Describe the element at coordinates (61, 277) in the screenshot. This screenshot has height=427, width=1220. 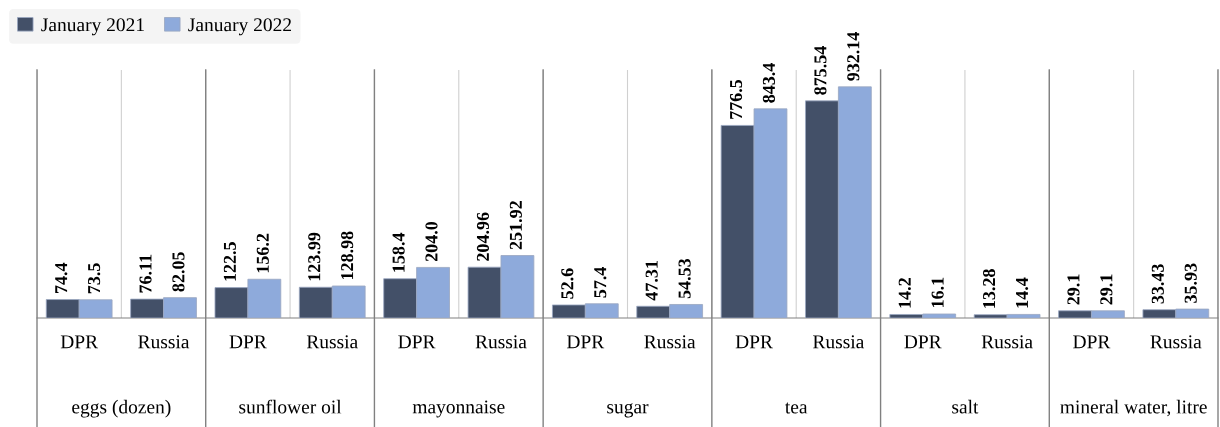
I see `data-label: 74.4` at that location.